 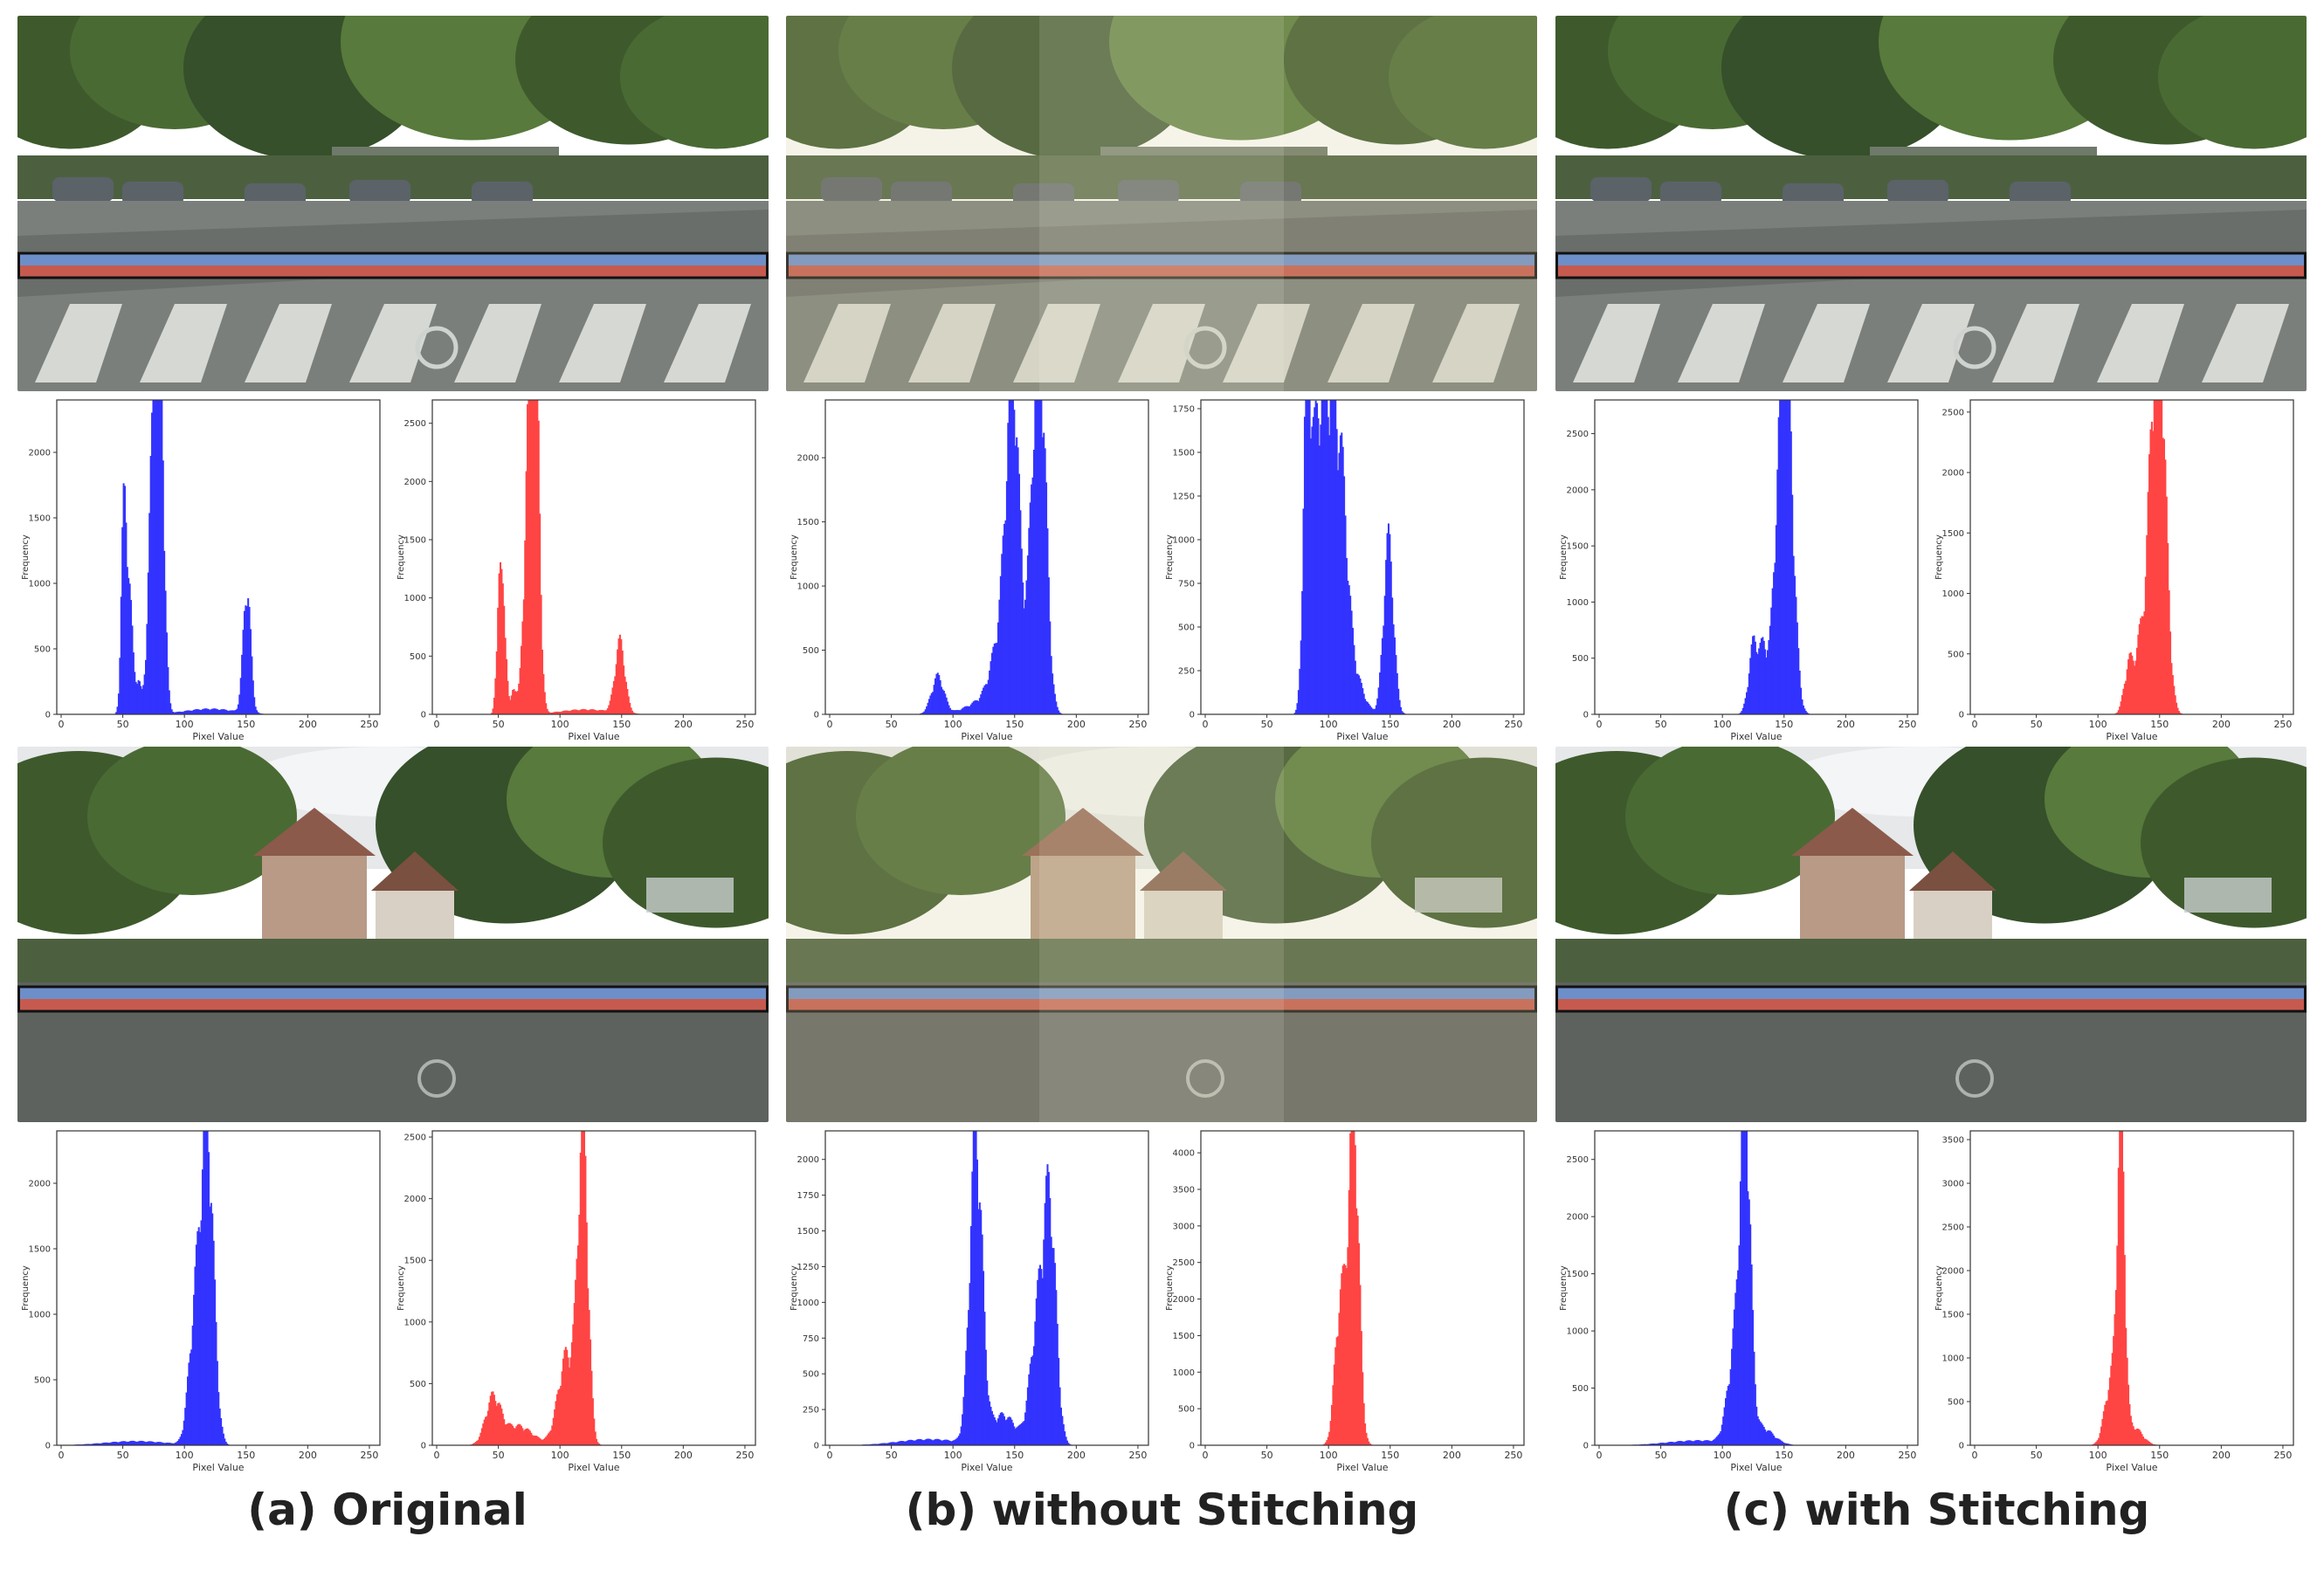 What do you see at coordinates (1599, 724) in the screenshot?
I see `x-tick-label: 0` at bounding box center [1599, 724].